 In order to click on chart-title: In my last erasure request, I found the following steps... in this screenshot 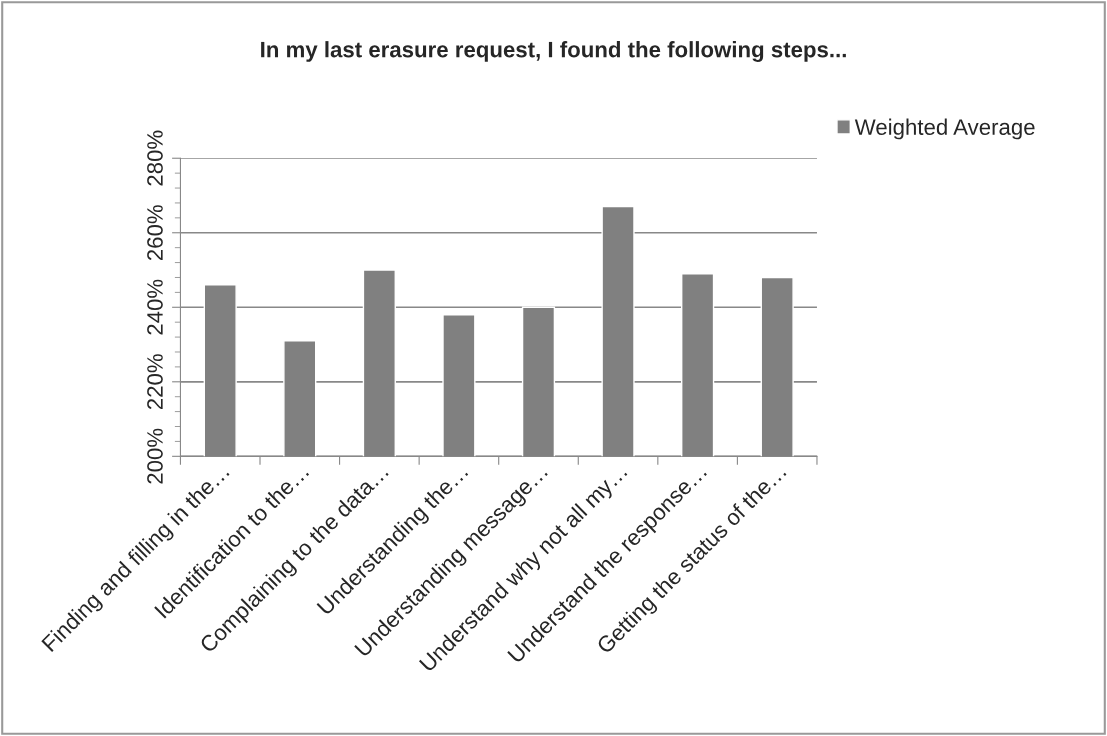, I will do `click(553, 51)`.